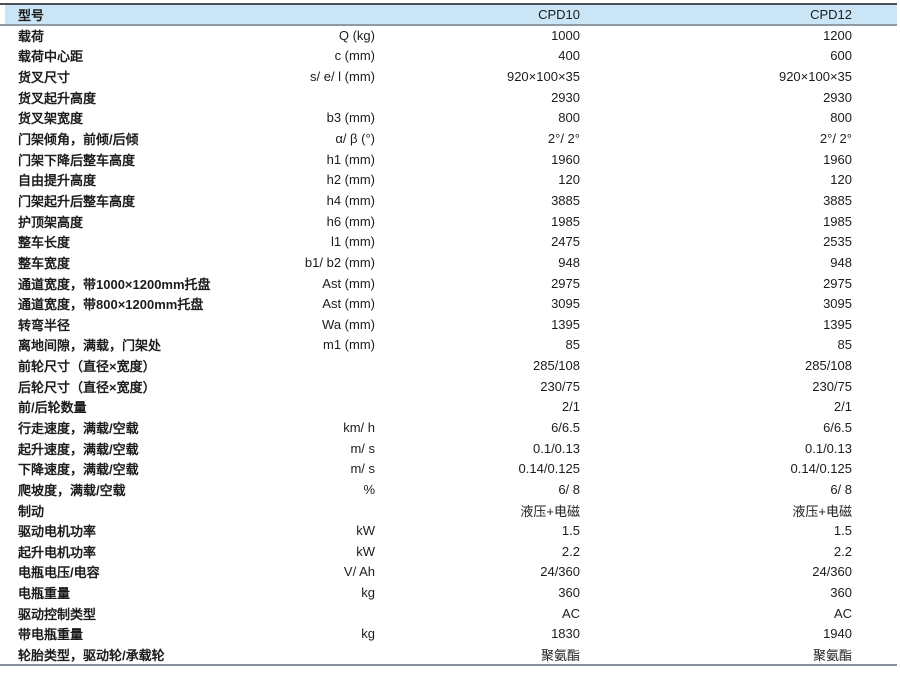 The width and height of the screenshot is (900, 673). Describe the element at coordinates (59, 573) in the screenshot. I see `row-label: 电瓶电压/电容` at that location.